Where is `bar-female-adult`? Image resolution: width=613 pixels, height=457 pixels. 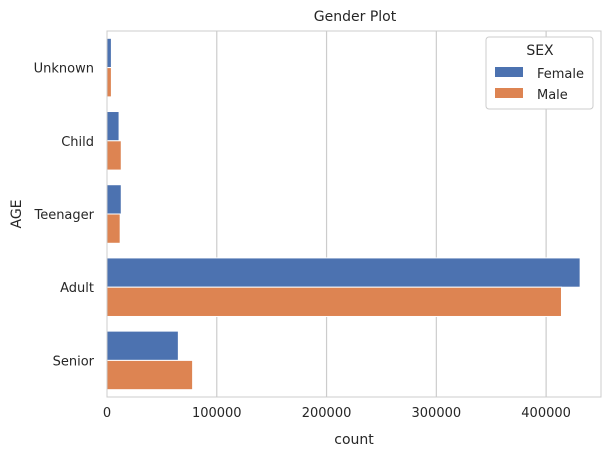 bar-female-adult is located at coordinates (343, 272).